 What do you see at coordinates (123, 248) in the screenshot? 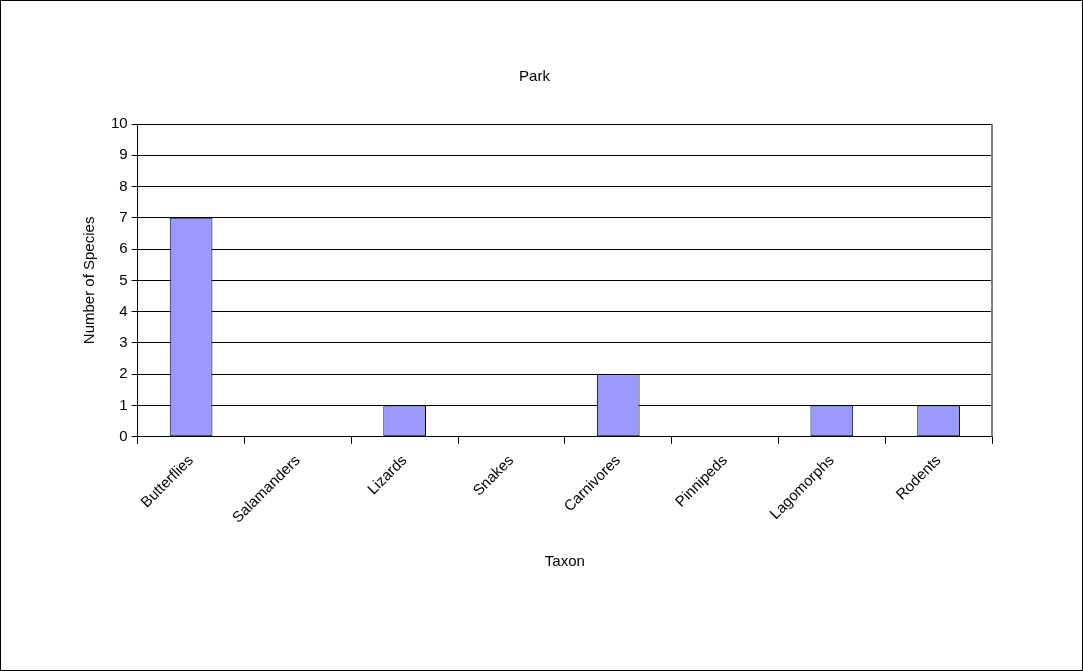
I see `y-tick-label: 6` at bounding box center [123, 248].